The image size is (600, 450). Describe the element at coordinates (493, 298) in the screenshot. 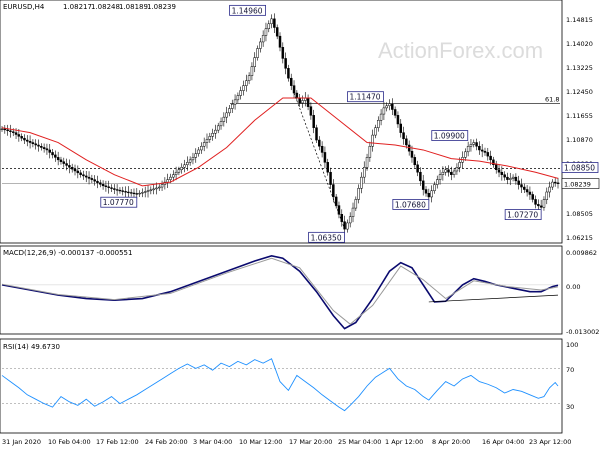

I see `macd-trendline` at that location.